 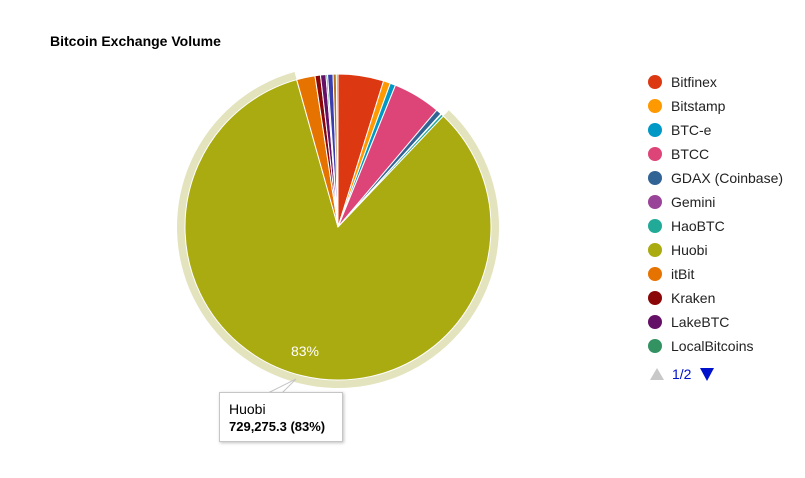 I want to click on legend-item-lakebtc: LakeBTC, so click(x=725, y=322).